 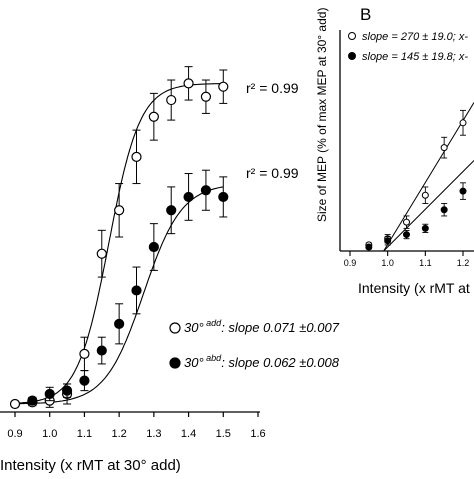 I want to click on x-axis-label-b: Intensity (x rMT at, so click(x=414, y=288).